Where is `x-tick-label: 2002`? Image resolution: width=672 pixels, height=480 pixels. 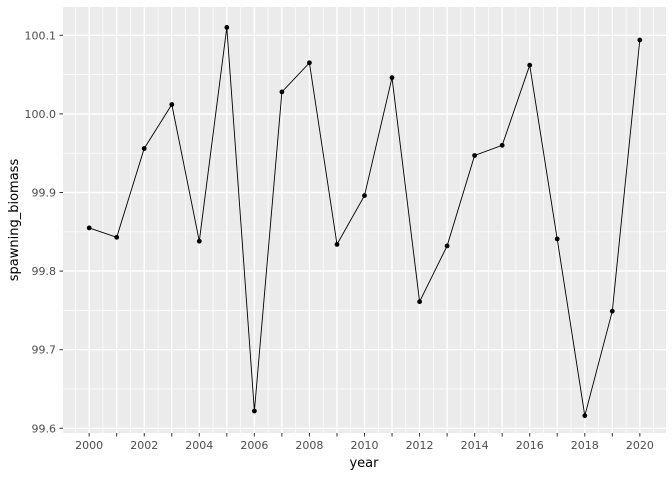
x-tick-label: 2002 is located at coordinates (144, 445).